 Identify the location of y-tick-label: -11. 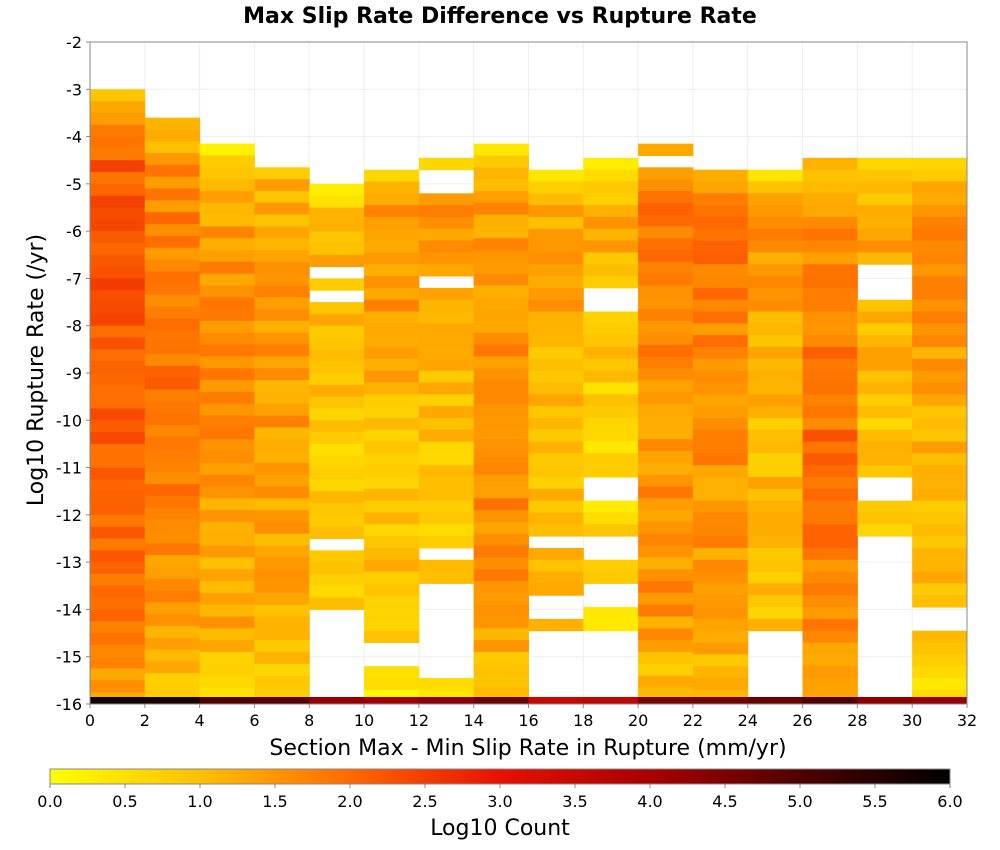
(69, 468).